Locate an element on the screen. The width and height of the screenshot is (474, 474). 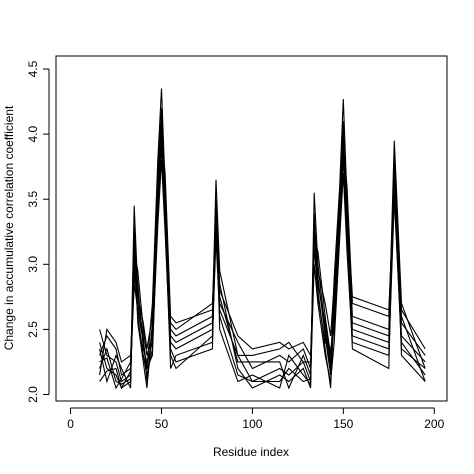
x-tick-label: 200 is located at coordinates (434, 424).